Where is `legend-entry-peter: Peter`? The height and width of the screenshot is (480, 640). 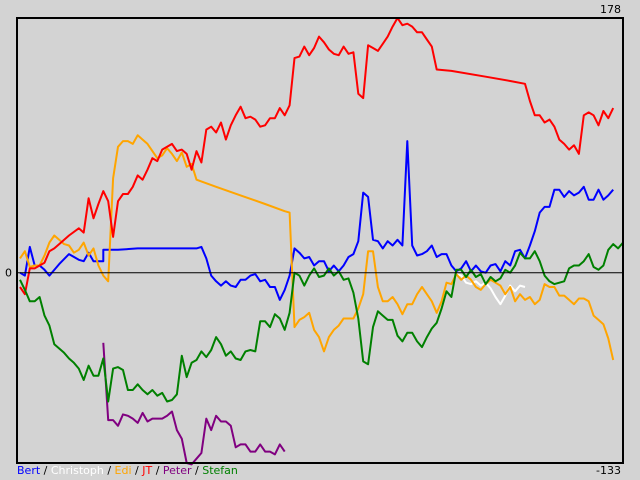 legend-entry-peter: Peter is located at coordinates (177, 470).